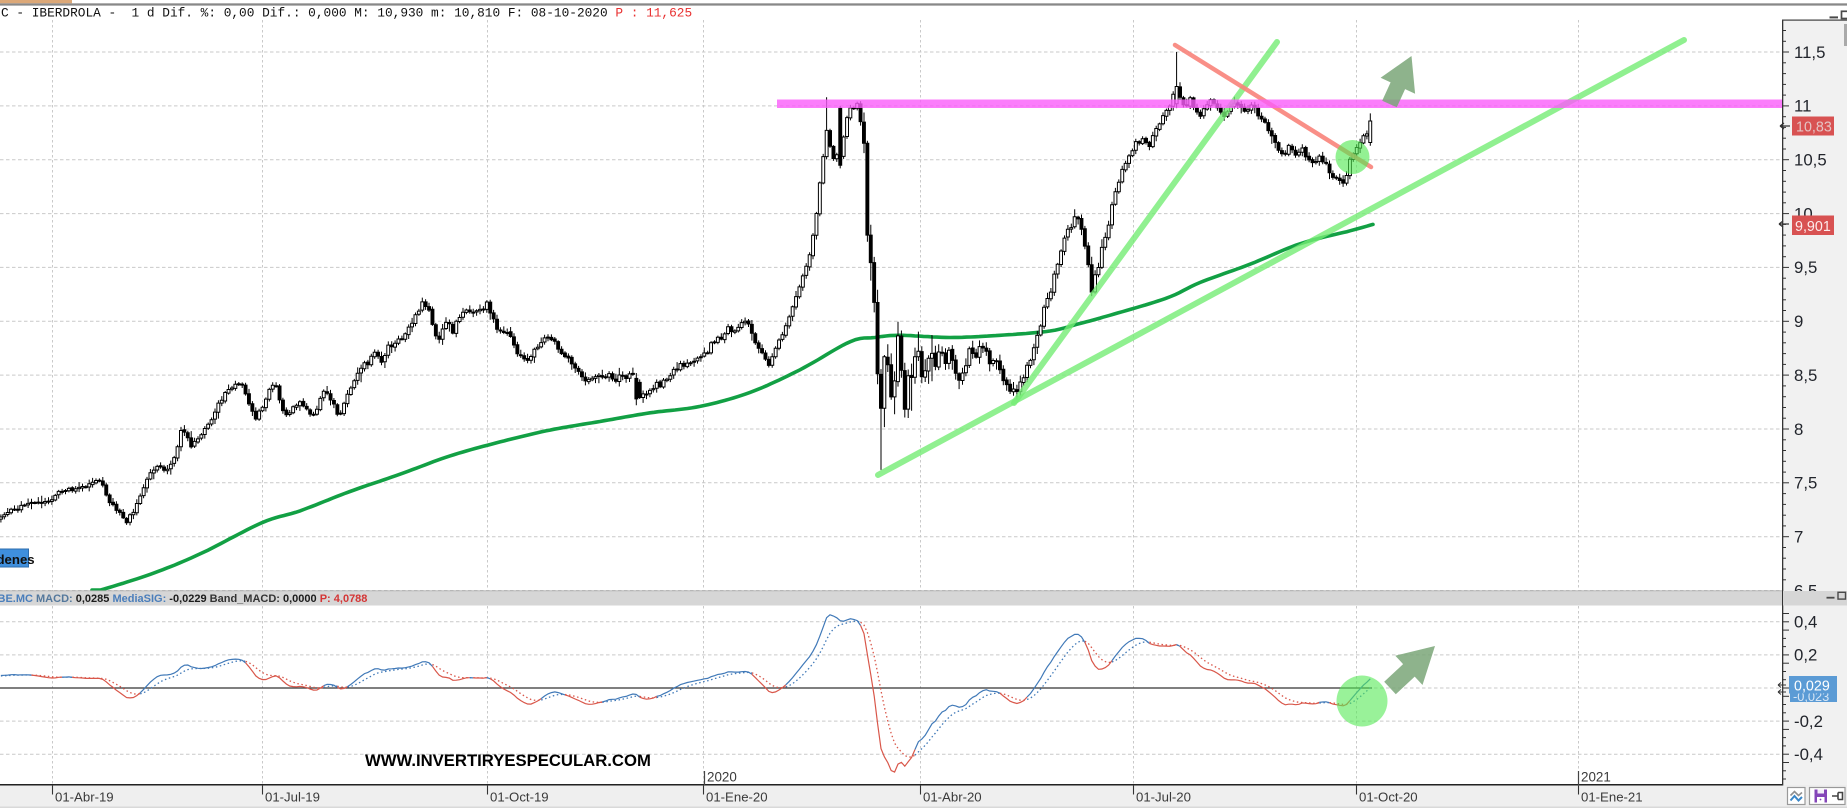 The width and height of the screenshot is (1847, 808). Describe the element at coordinates (346, 13) in the screenshot. I see `svg-text:C - IBERDROLA - 1 d Dif. %: 0: C - IBERDROLA - 1 d Dif. %: 0,00 Dif.` at that location.